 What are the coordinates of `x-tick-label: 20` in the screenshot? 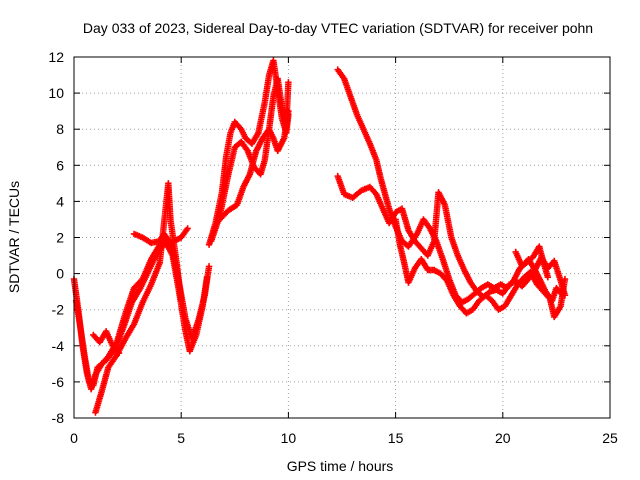 It's located at (503, 438).